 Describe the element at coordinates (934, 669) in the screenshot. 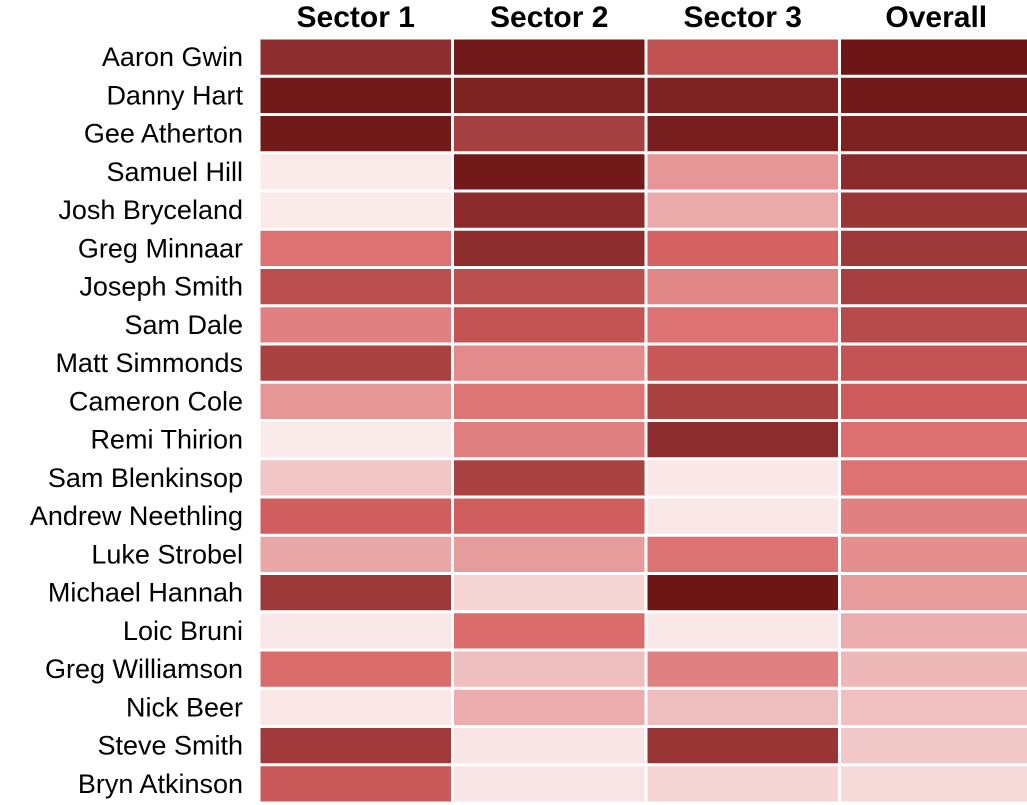

I see `heatmap-cell-greg-williamson-overall` at that location.